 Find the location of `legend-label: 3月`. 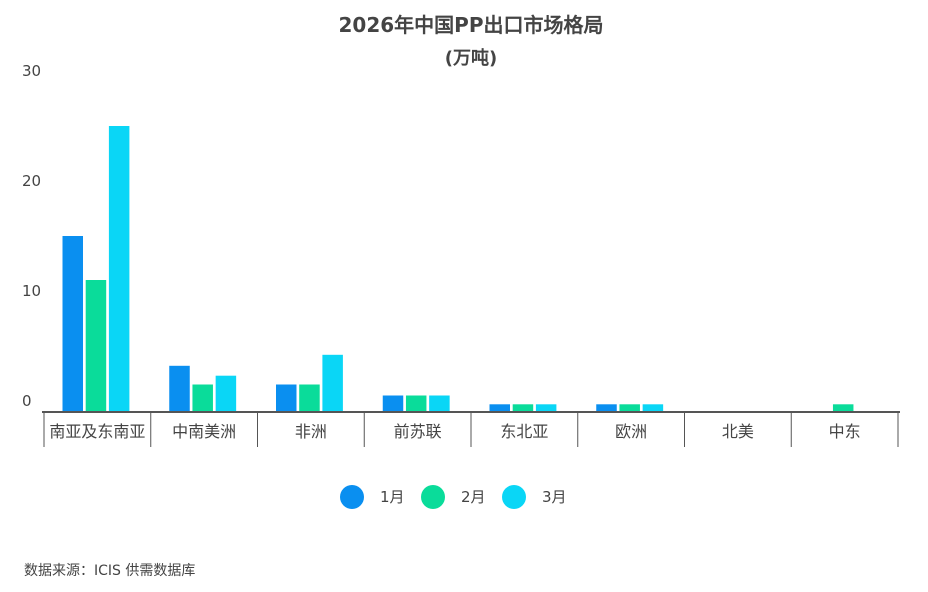

legend-label: 3月 is located at coordinates (554, 497).